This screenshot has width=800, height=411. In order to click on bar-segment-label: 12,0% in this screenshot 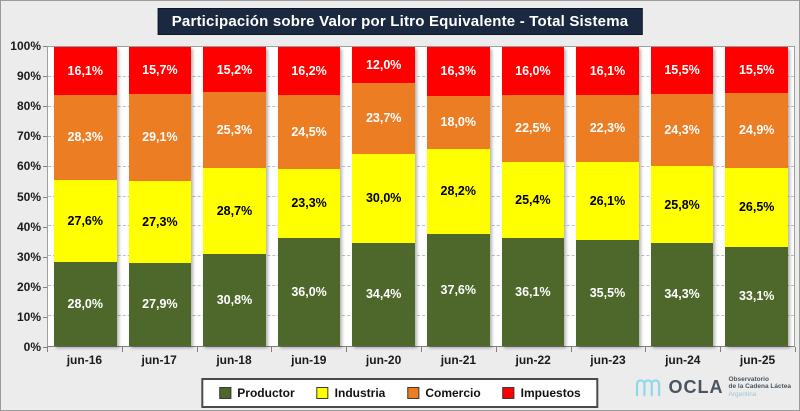, I will do `click(383, 64)`.